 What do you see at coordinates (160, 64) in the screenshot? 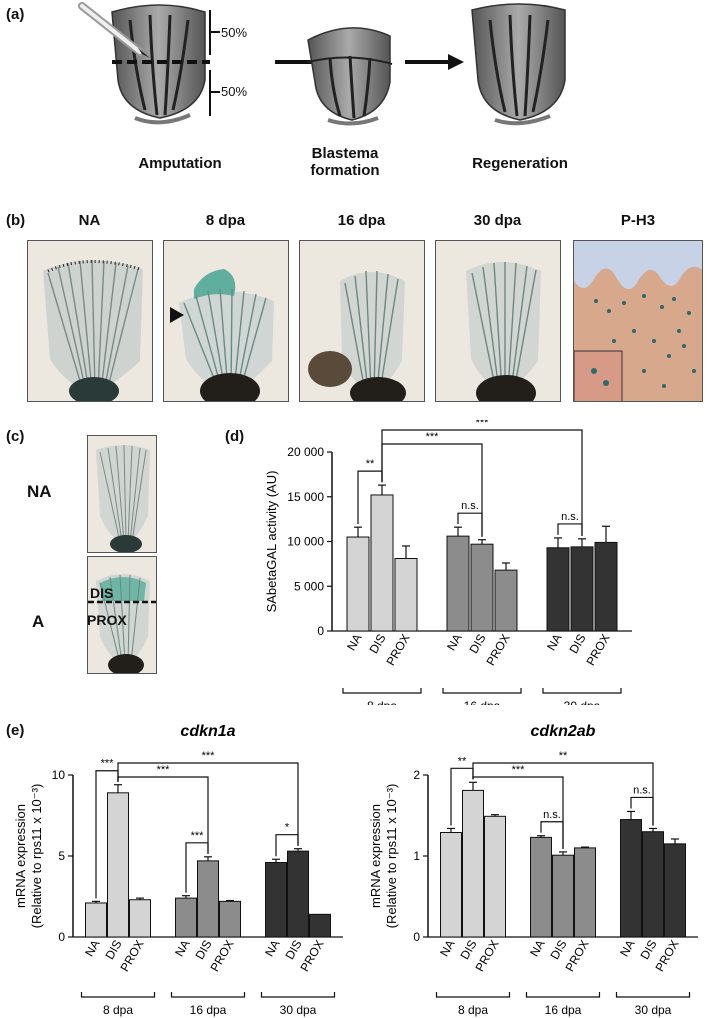
I see `fin-intact-drawing` at bounding box center [160, 64].